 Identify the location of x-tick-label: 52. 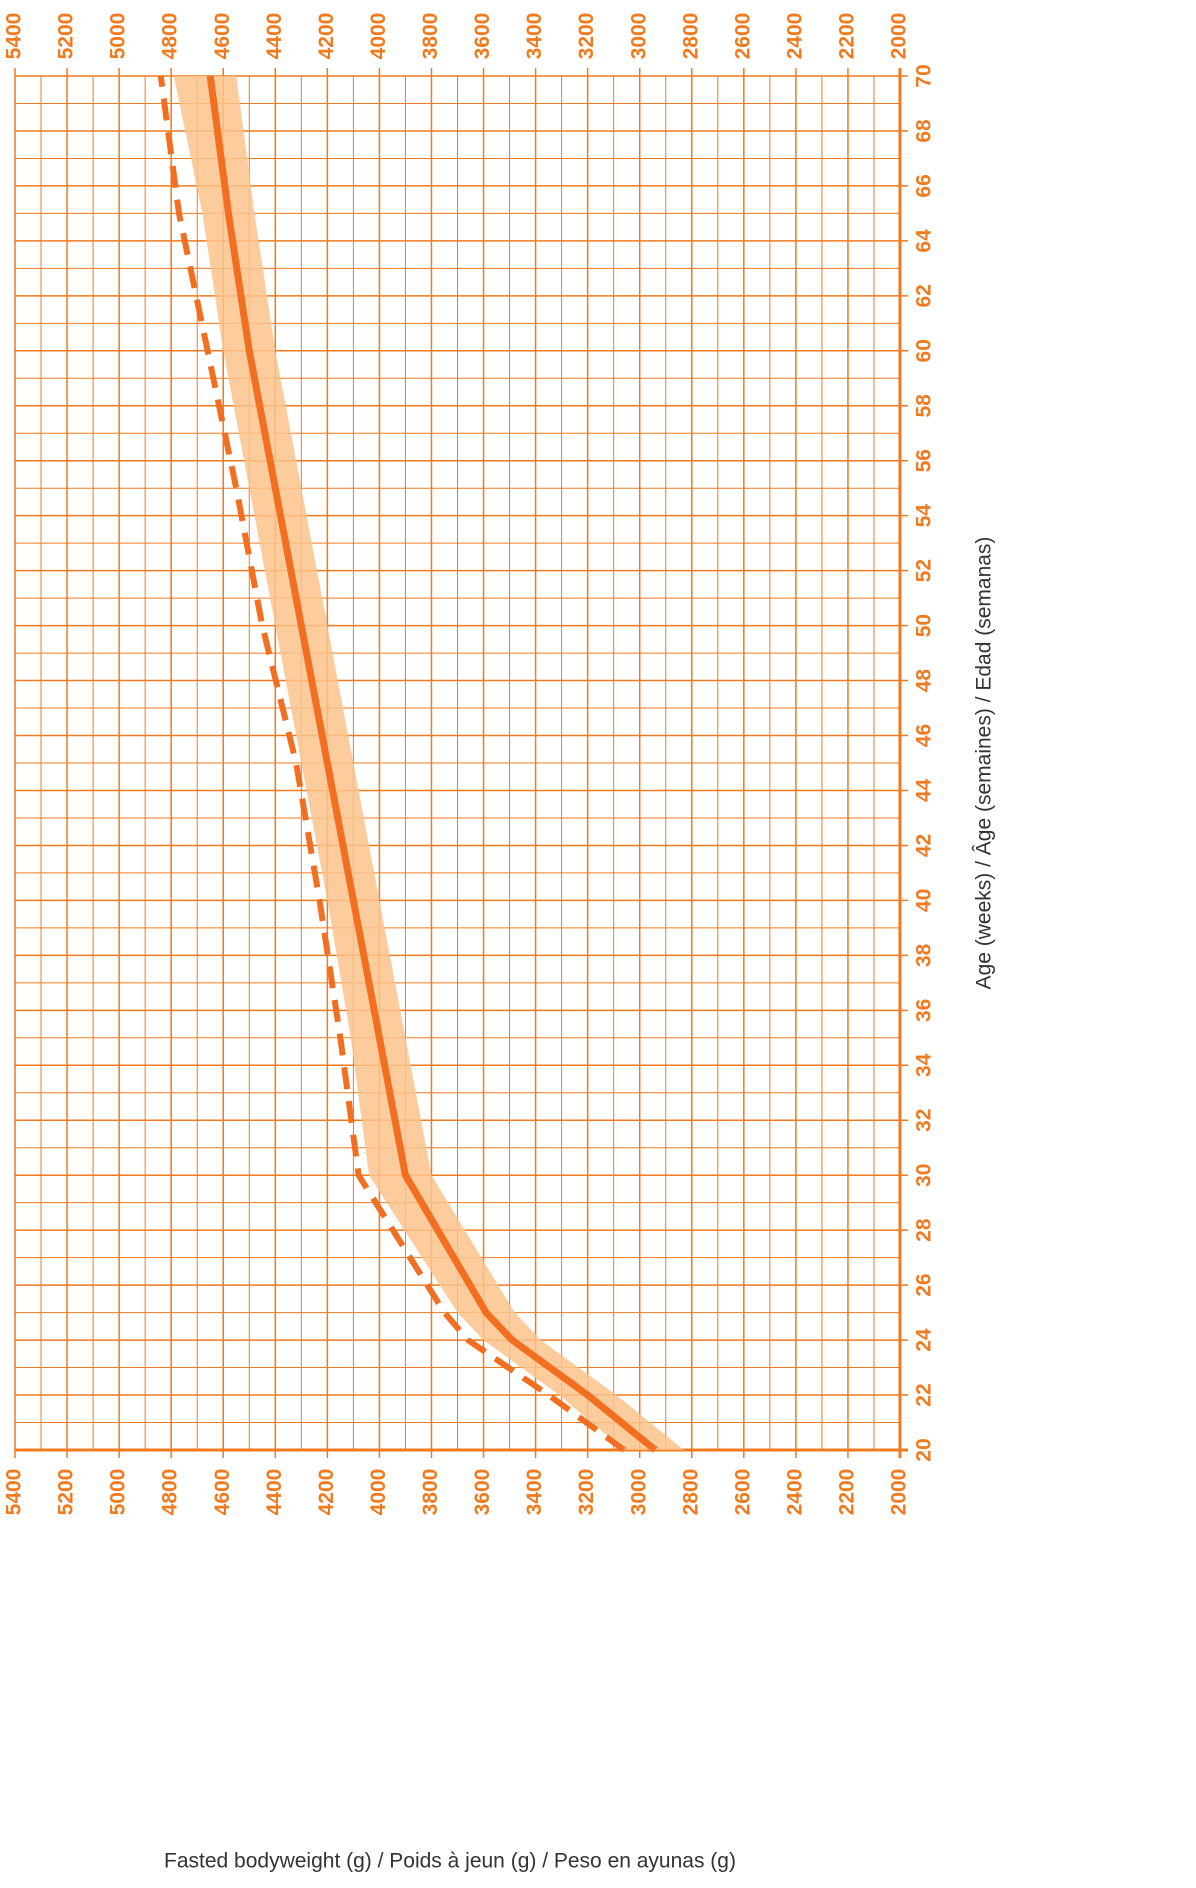
(924, 570).